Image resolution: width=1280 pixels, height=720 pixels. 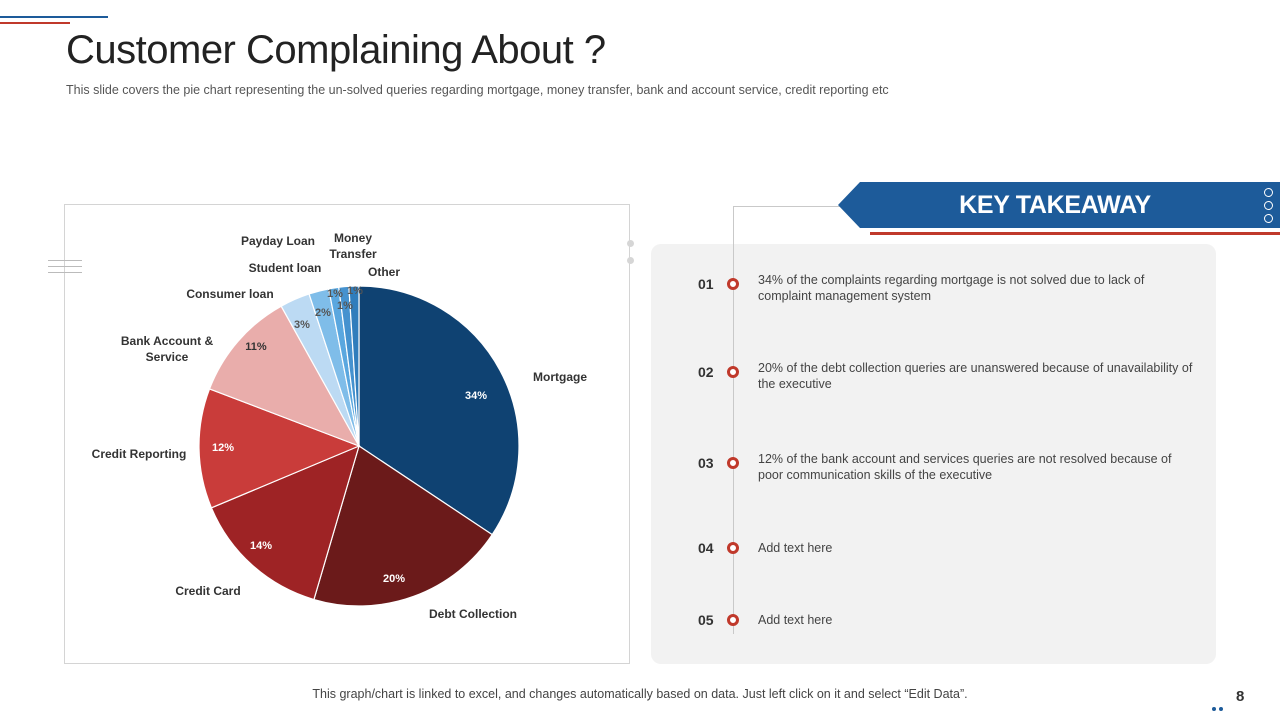 What do you see at coordinates (1055, 204) in the screenshot?
I see `key-takeaway-heading: KEY TAKEAWAY` at bounding box center [1055, 204].